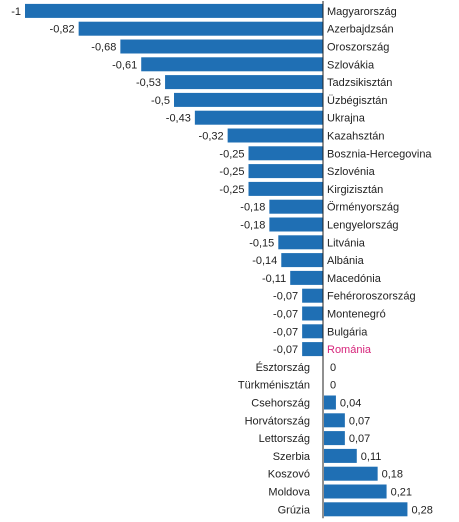 The height and width of the screenshot is (522, 459). I want to click on category-label-macedonia: Macedónia, so click(354, 279).